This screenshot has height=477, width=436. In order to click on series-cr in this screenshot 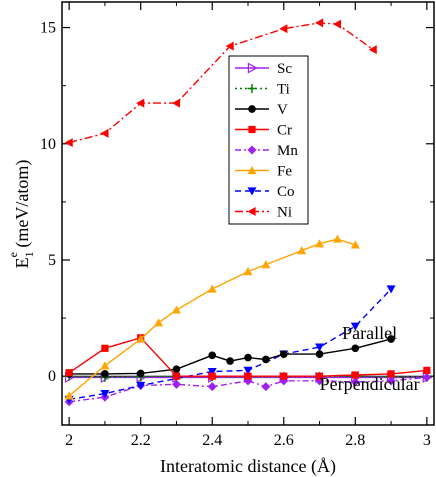, I will do `click(248, 357)`.